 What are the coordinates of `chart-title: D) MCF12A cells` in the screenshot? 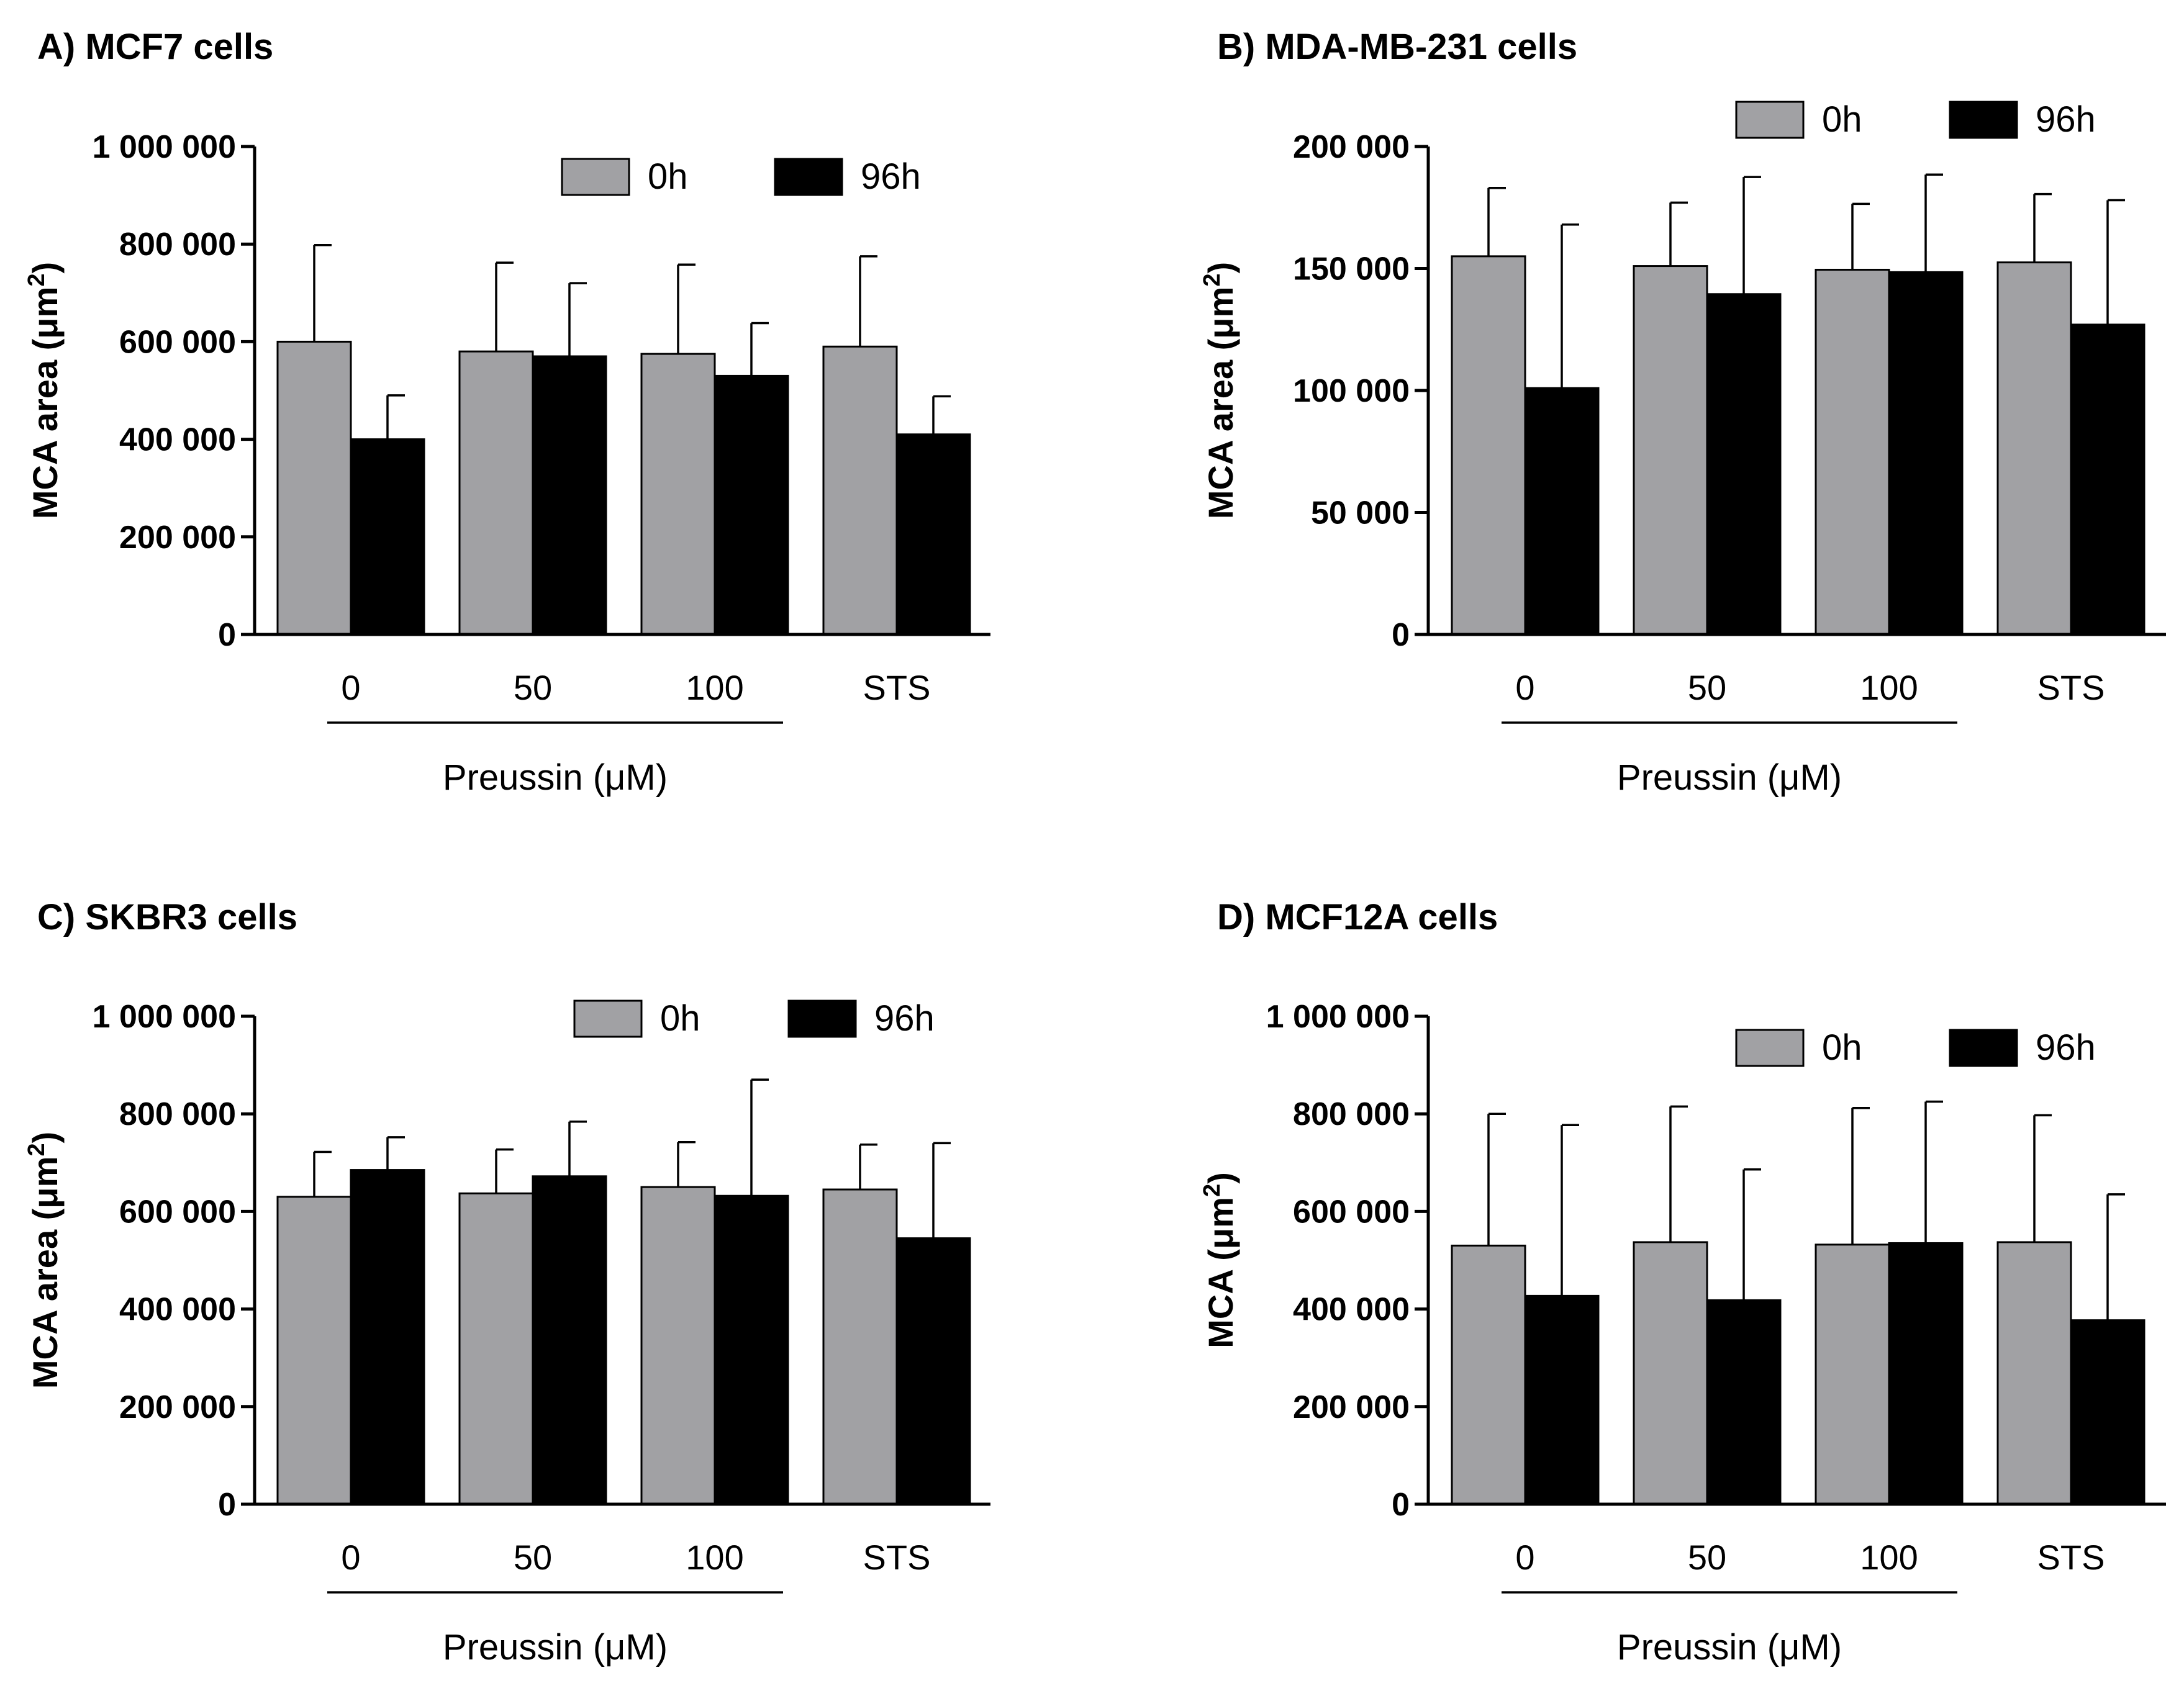 It's located at (1357, 917).